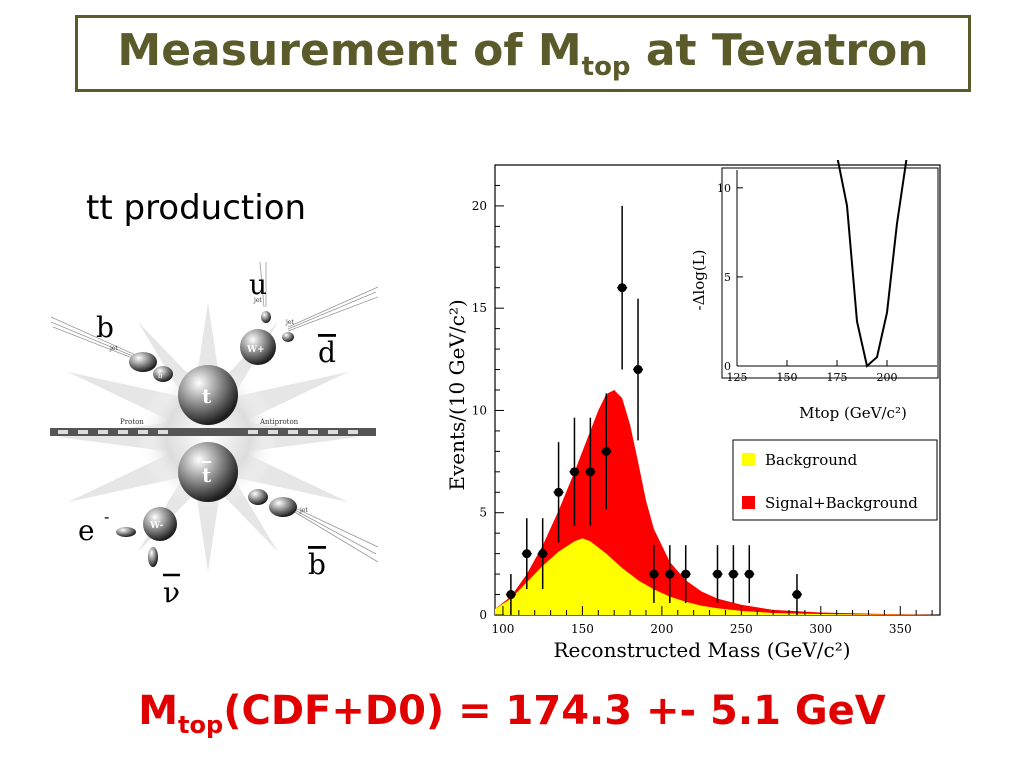  I want to click on inset-y-tick-label: 10, so click(724, 188).